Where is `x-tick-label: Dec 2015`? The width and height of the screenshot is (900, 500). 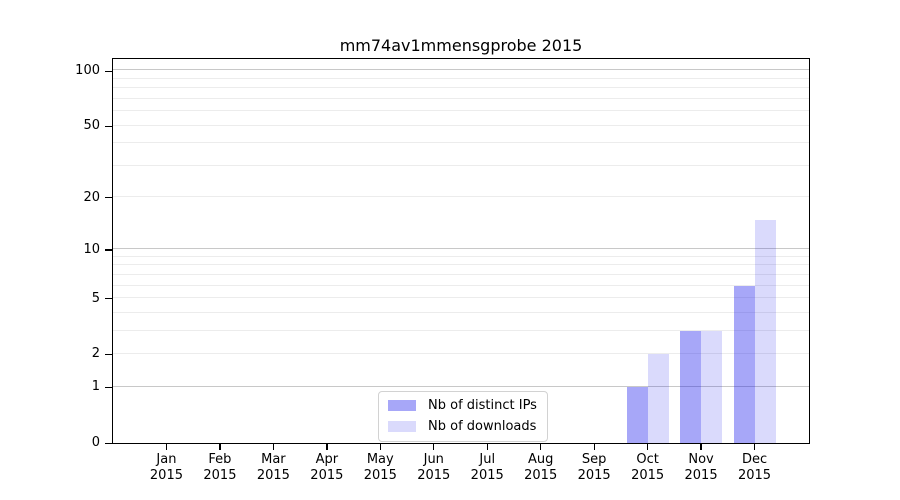
x-tick-label: Dec 2015 is located at coordinates (755, 468).